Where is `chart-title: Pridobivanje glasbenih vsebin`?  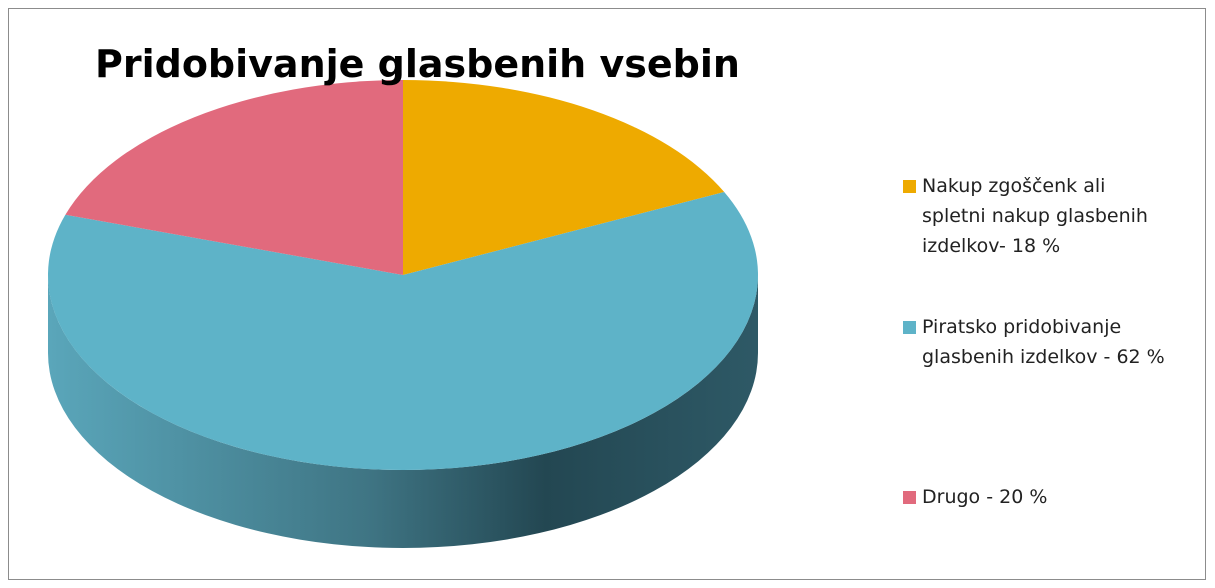 chart-title: Pridobivanje glasbenih vsebin is located at coordinates (417, 64).